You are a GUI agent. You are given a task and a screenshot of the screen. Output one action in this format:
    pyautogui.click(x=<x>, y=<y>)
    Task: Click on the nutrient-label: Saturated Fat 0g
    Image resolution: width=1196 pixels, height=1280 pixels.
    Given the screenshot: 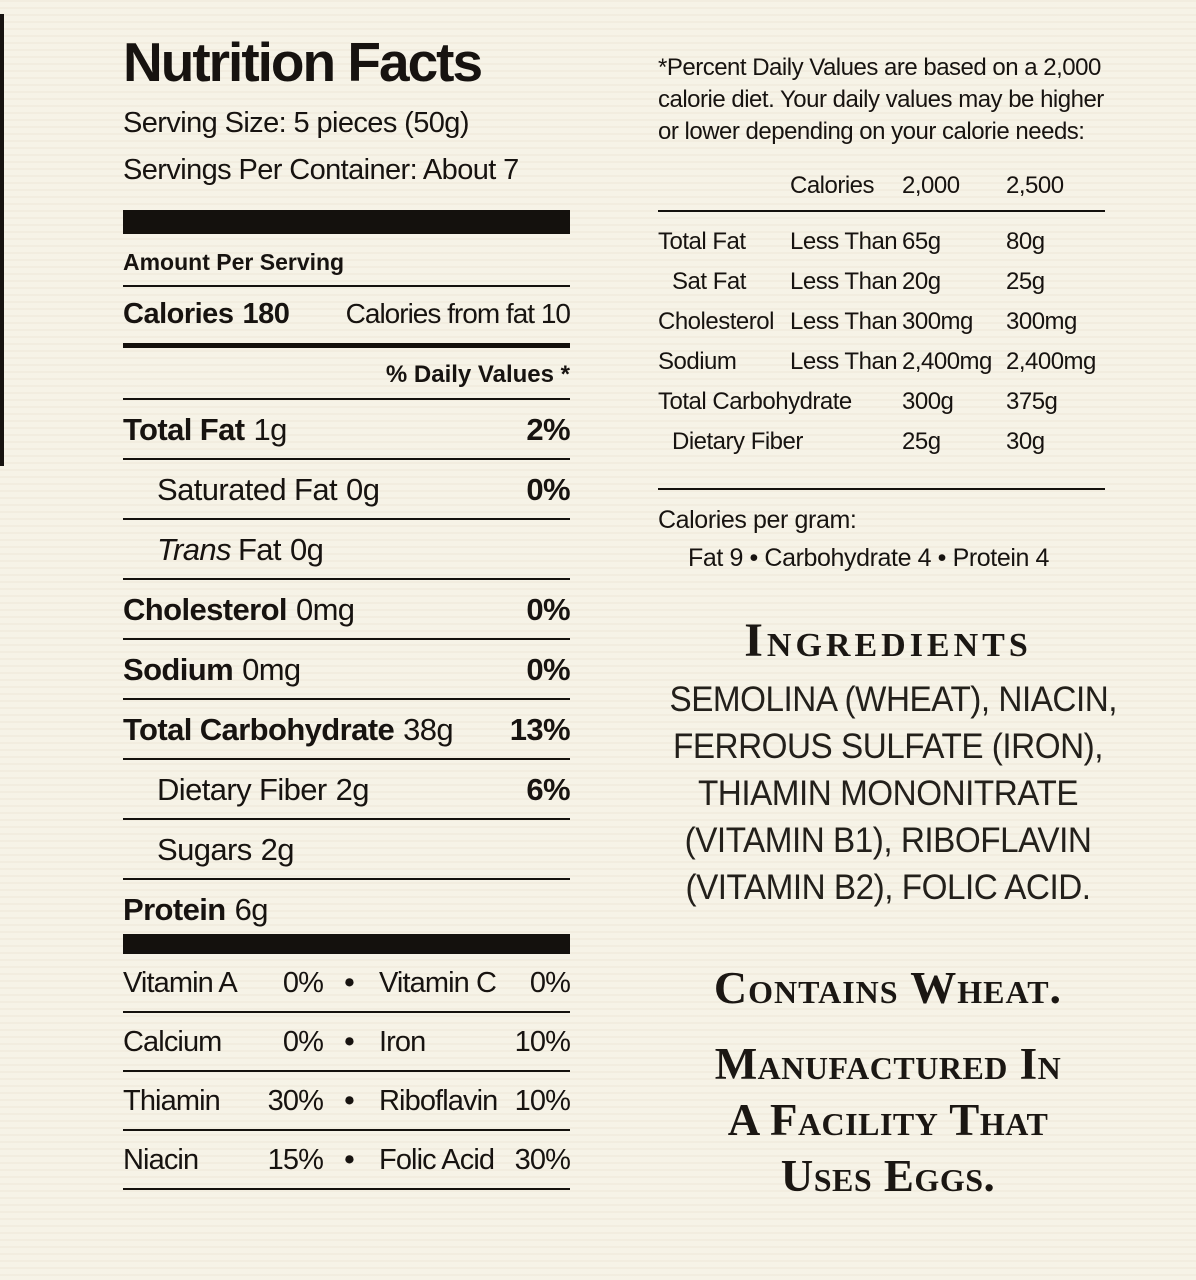 What is the action you would take?
    pyautogui.click(x=251, y=489)
    